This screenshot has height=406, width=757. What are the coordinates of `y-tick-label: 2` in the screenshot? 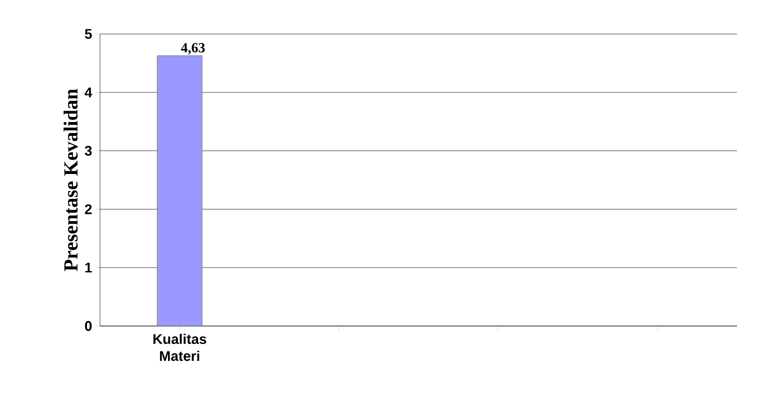 It's located at (88, 209).